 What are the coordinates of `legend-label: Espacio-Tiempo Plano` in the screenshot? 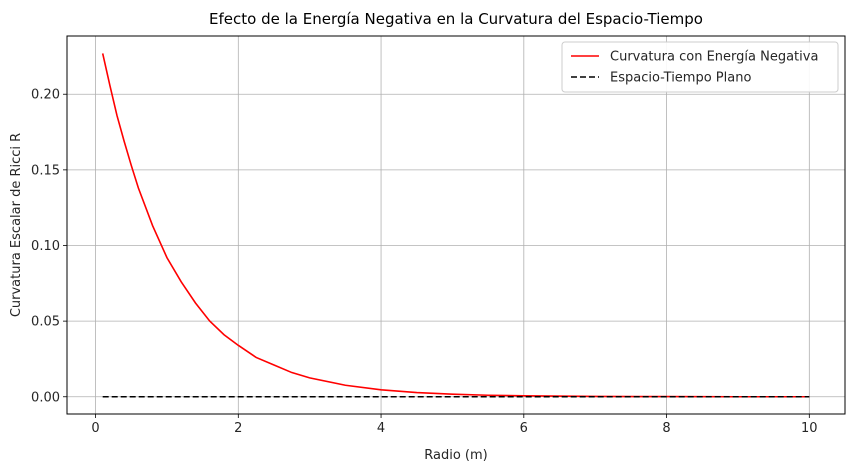 It's located at (680, 78).